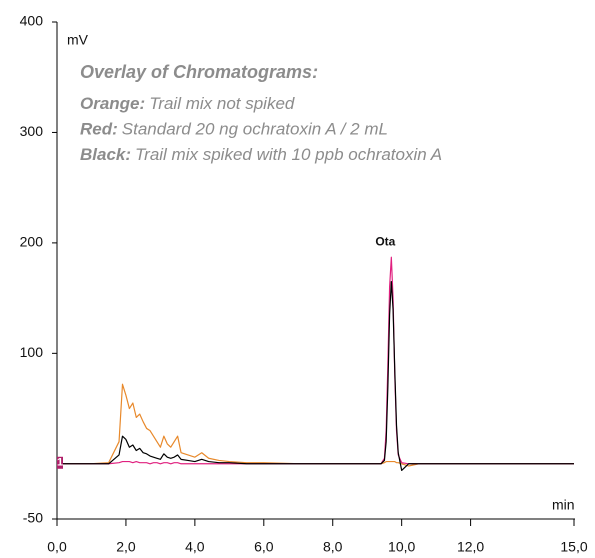  Describe the element at coordinates (470, 547) in the screenshot. I see `x-tick-label: 12,0` at that location.